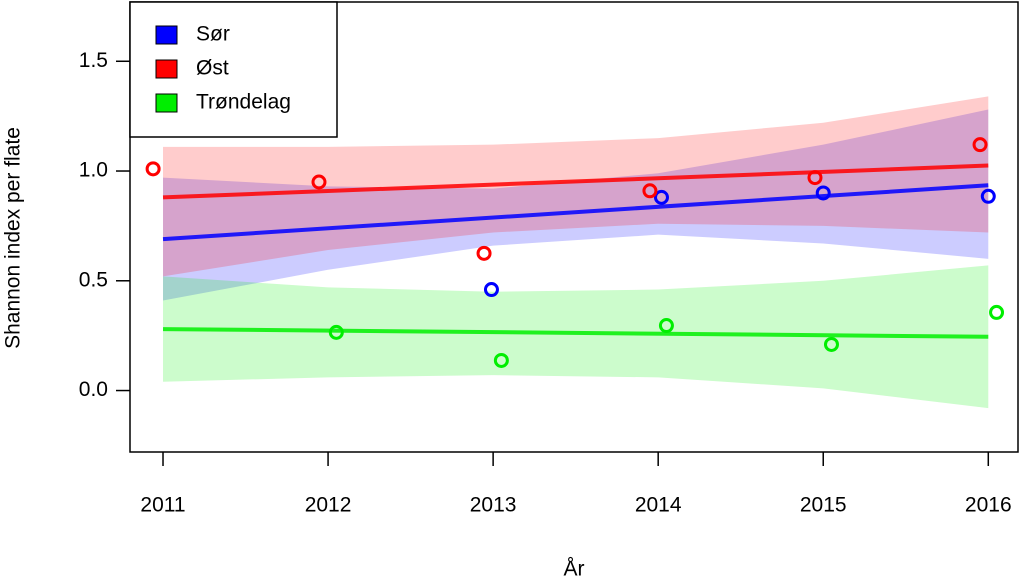 The width and height of the screenshot is (1024, 582). I want to click on y-tick-label: 0.5, so click(93, 279).